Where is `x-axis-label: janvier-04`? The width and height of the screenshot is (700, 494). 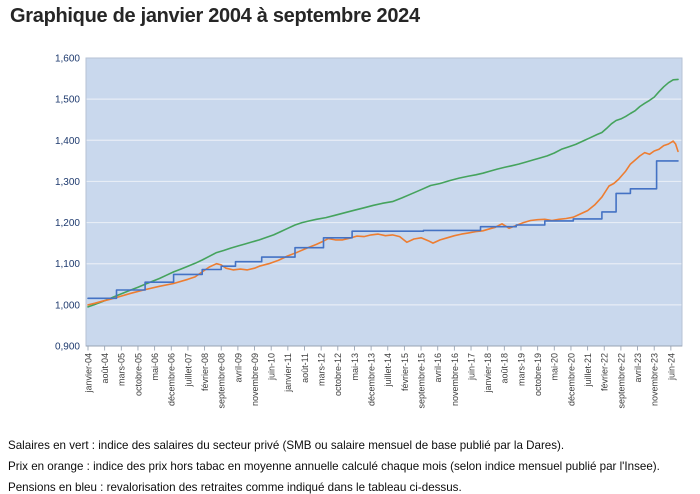
x-axis-label: janvier-04 is located at coordinates (88, 373).